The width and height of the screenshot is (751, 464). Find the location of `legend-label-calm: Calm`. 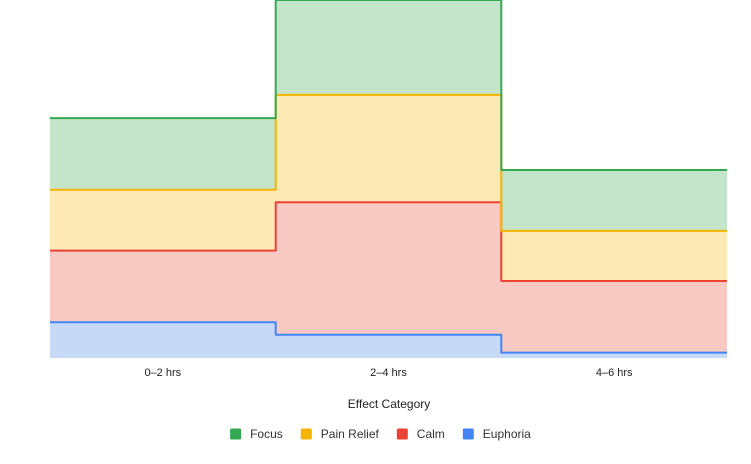

legend-label-calm: Calm is located at coordinates (431, 434).